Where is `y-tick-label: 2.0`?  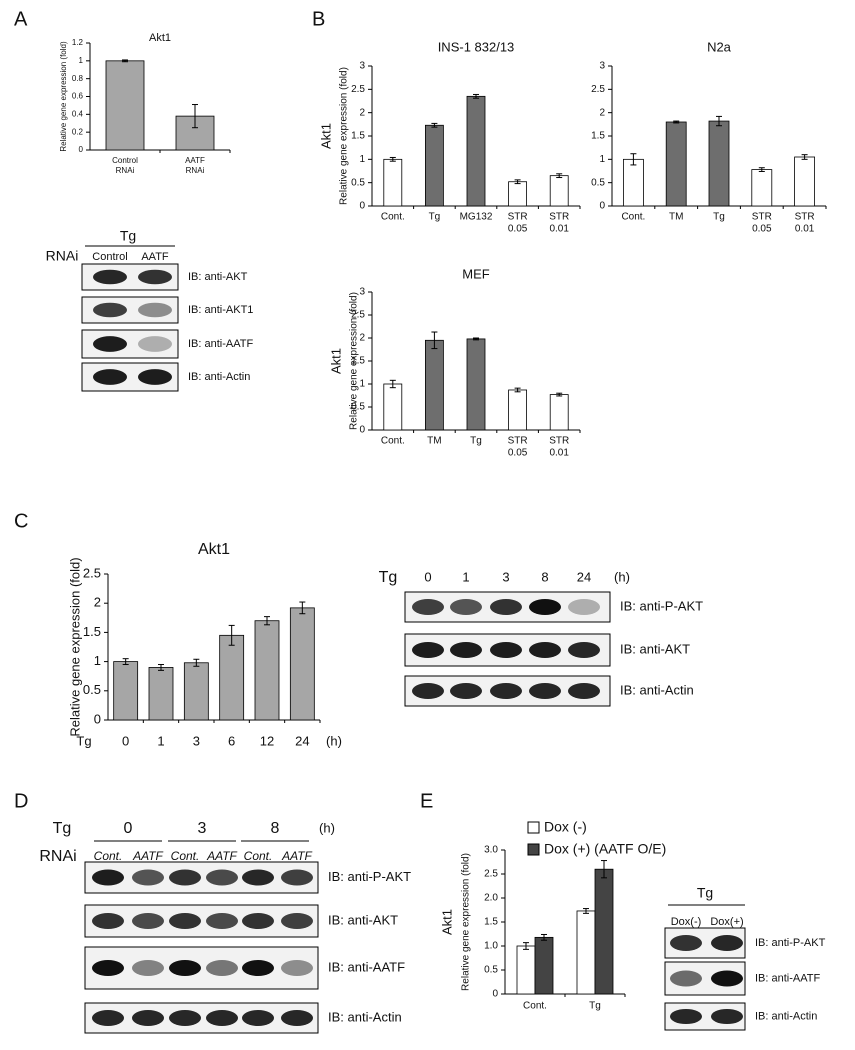 y-tick-label: 2.0 is located at coordinates (491, 898).